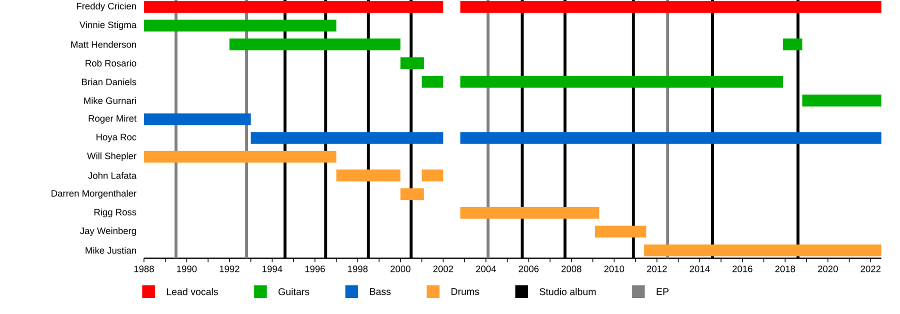 This screenshot has height=314, width=900. What do you see at coordinates (568, 292) in the screenshot?
I see `legend-label: Studio album` at bounding box center [568, 292].